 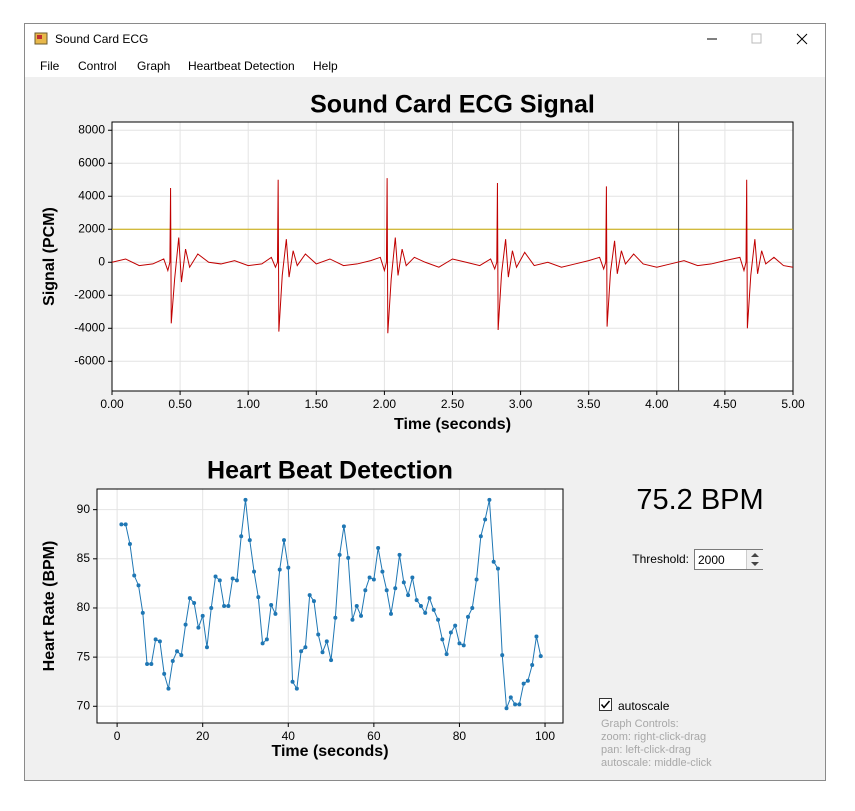 I want to click on x-tick-label: 2.50, so click(x=453, y=404).